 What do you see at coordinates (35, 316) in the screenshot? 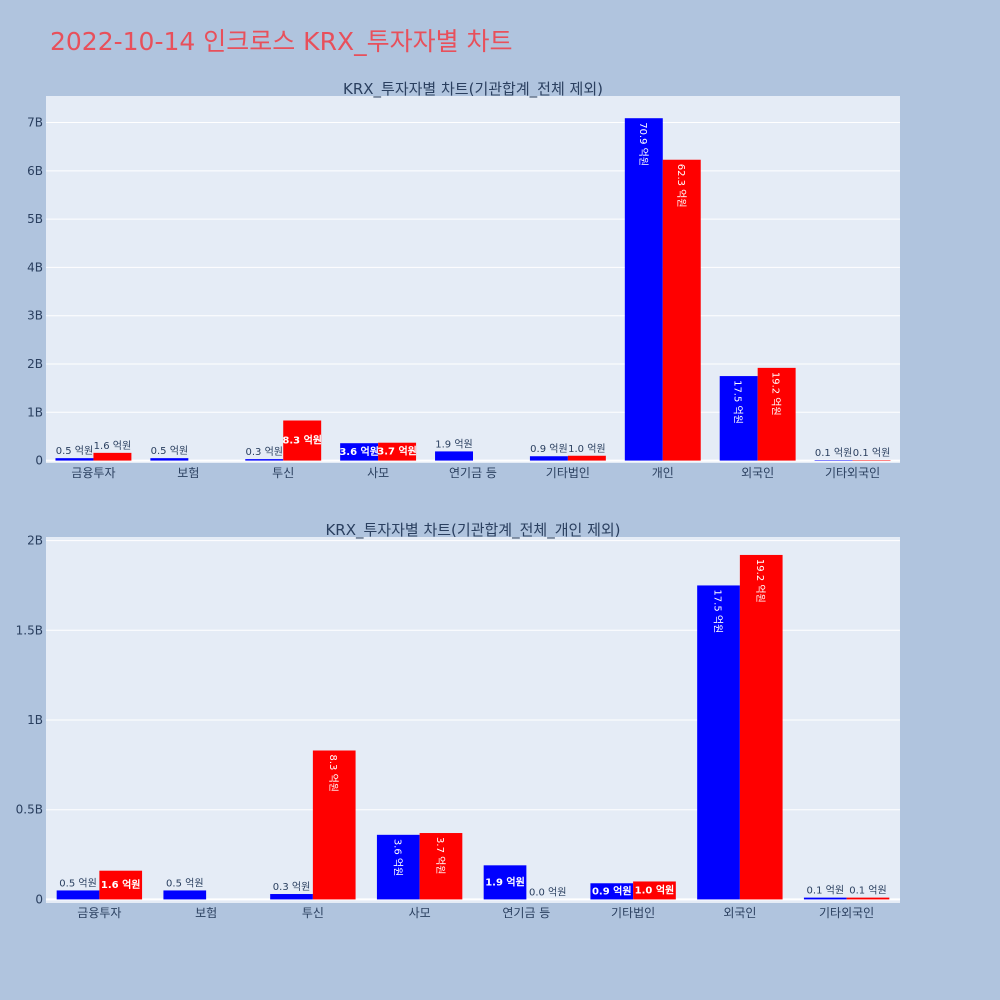
I see `y-tick-label: 3B` at bounding box center [35, 316].